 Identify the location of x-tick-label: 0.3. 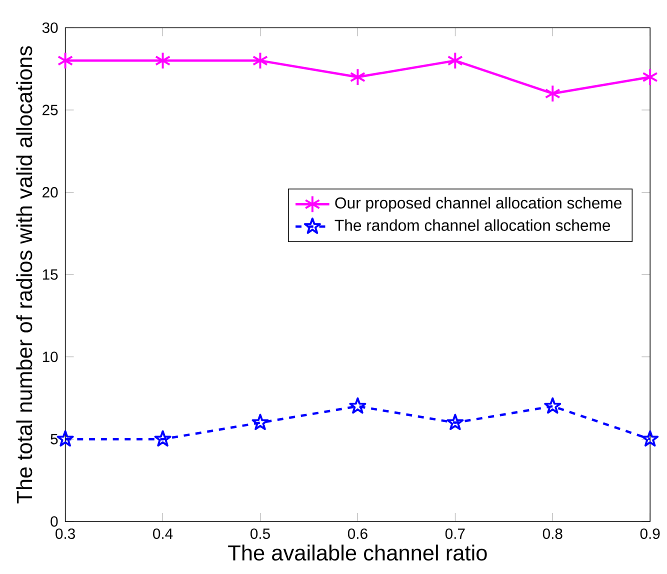
(65, 534).